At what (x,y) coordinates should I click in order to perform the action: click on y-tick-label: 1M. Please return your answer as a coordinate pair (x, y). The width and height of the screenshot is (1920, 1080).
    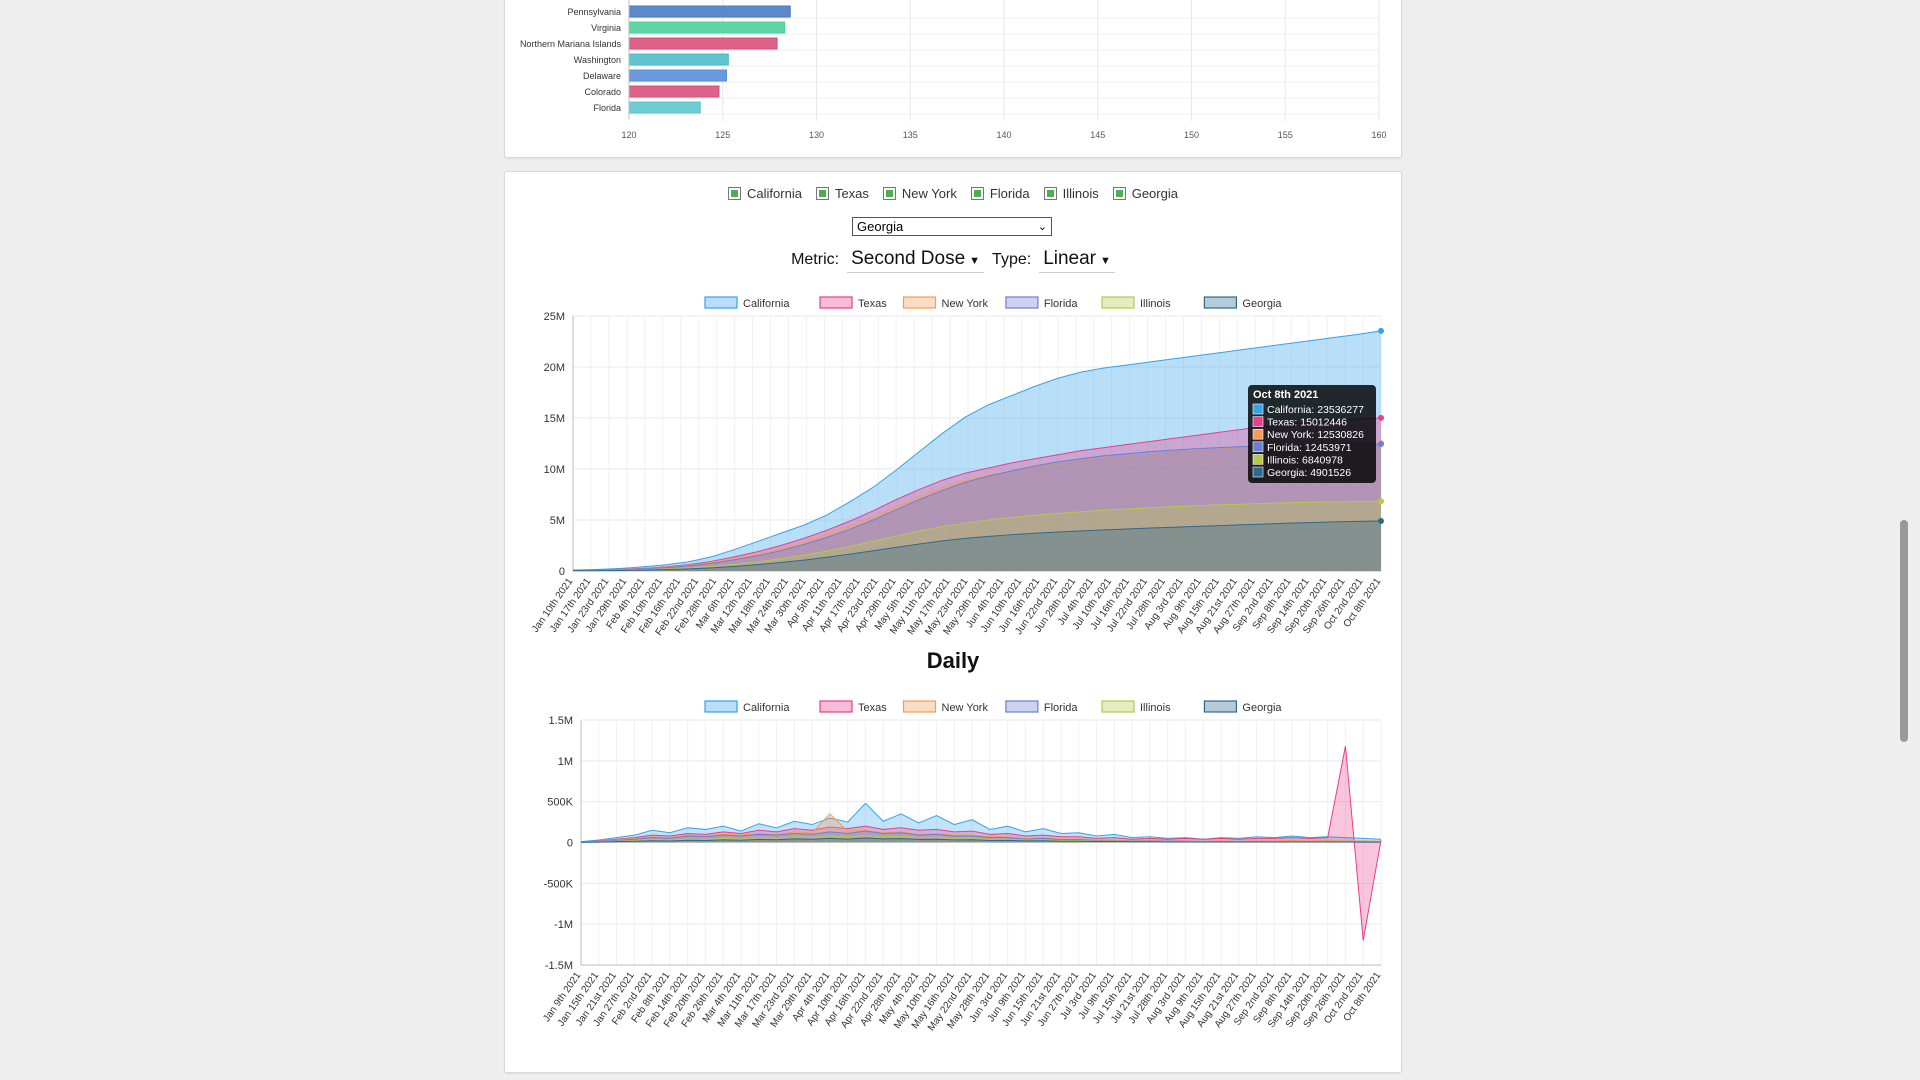
    Looking at the image, I should click on (565, 762).